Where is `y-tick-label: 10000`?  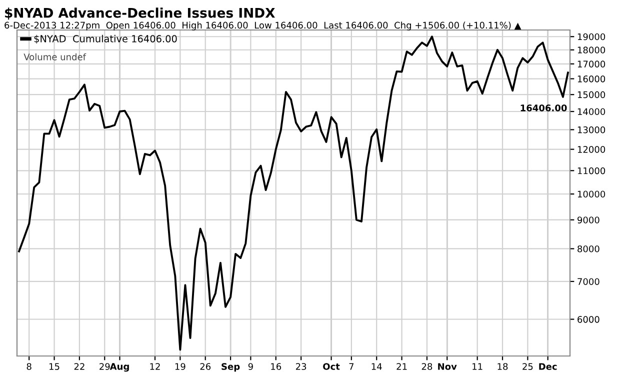 y-tick-label: 10000 is located at coordinates (592, 194).